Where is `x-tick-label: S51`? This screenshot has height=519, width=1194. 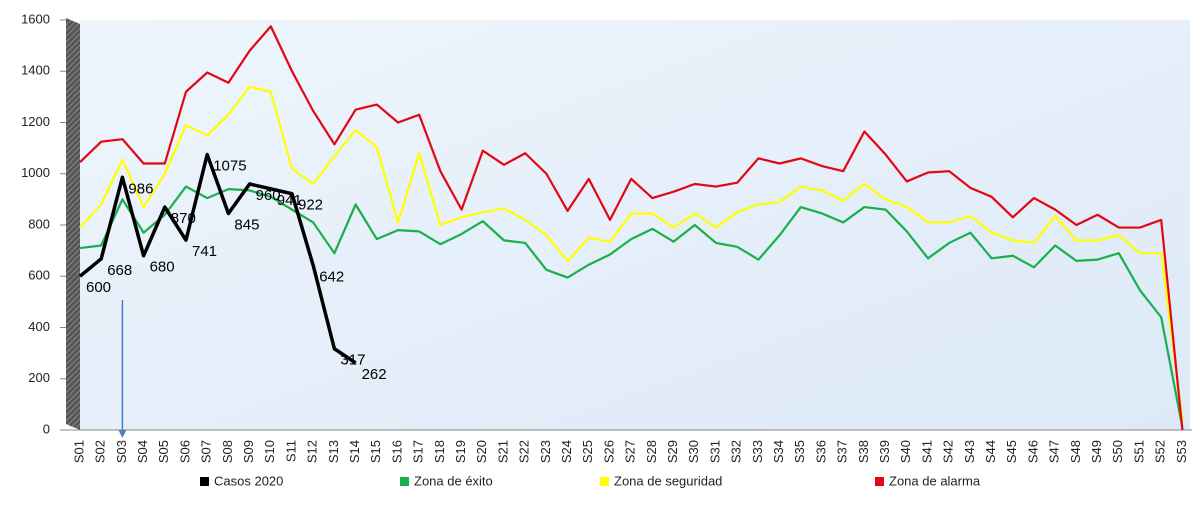
x-tick-label: S51 is located at coordinates (1138, 451).